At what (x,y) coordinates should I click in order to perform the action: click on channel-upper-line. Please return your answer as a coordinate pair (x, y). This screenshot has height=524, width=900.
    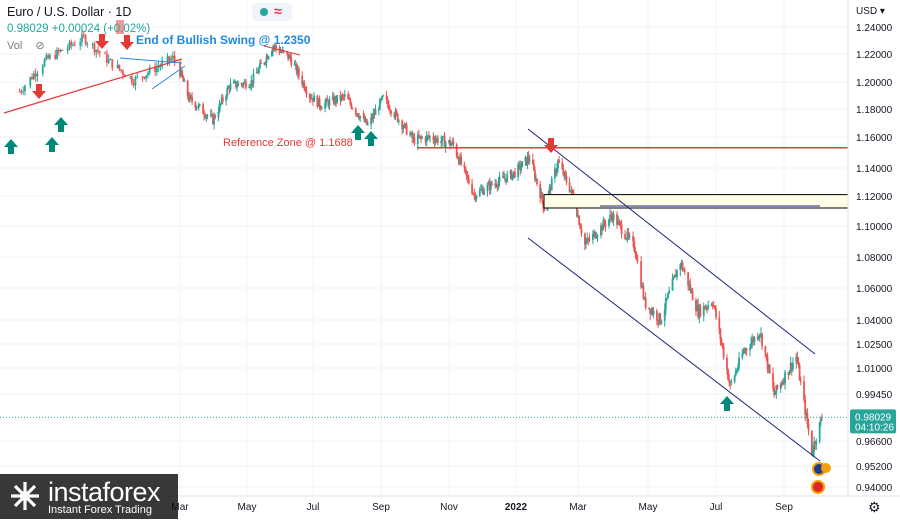
    Looking at the image, I should click on (671, 241).